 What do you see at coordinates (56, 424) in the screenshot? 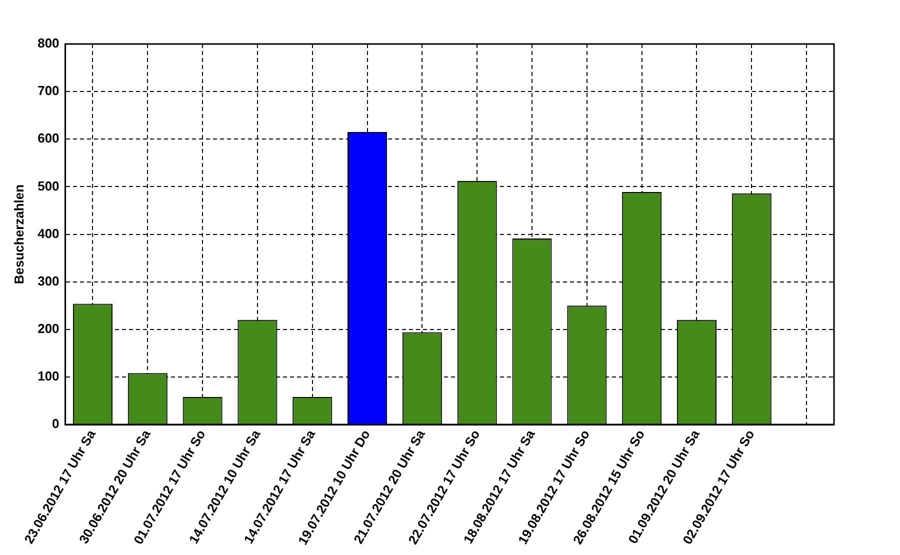
I see `y-tick-label: 0` at bounding box center [56, 424].